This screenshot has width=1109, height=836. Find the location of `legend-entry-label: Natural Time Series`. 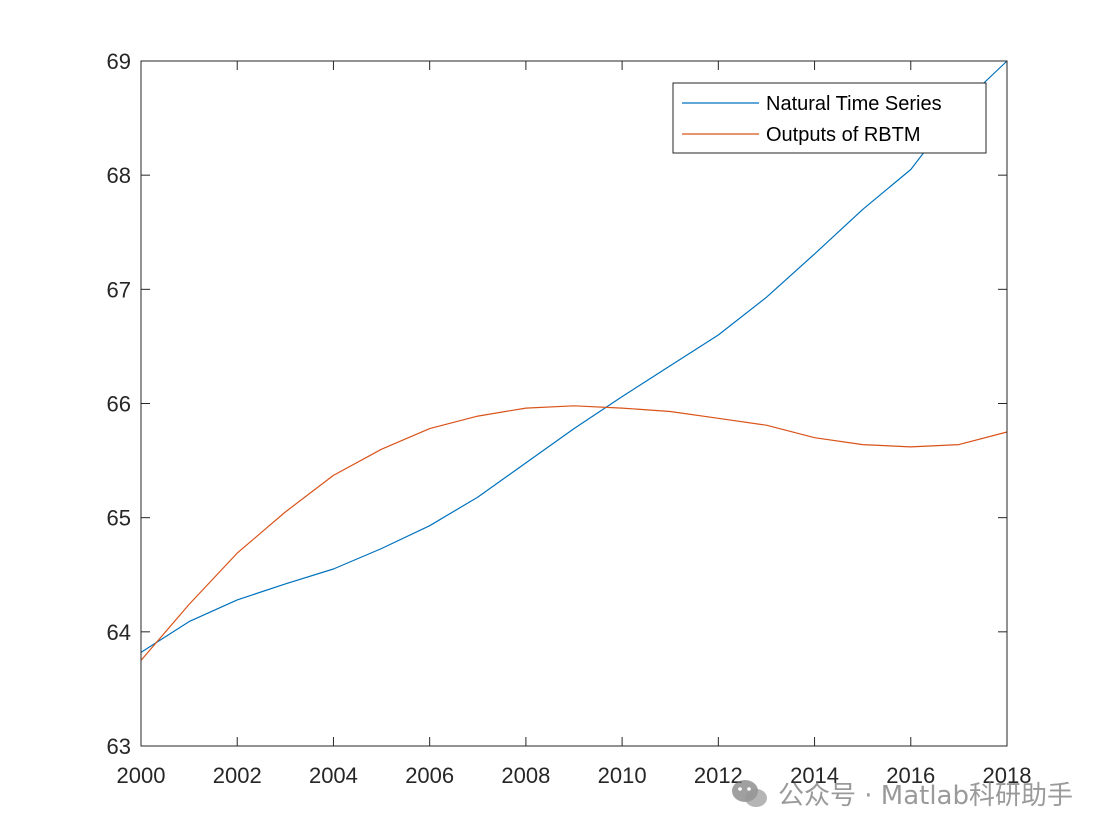

legend-entry-label: Natural Time Series is located at coordinates (854, 104).